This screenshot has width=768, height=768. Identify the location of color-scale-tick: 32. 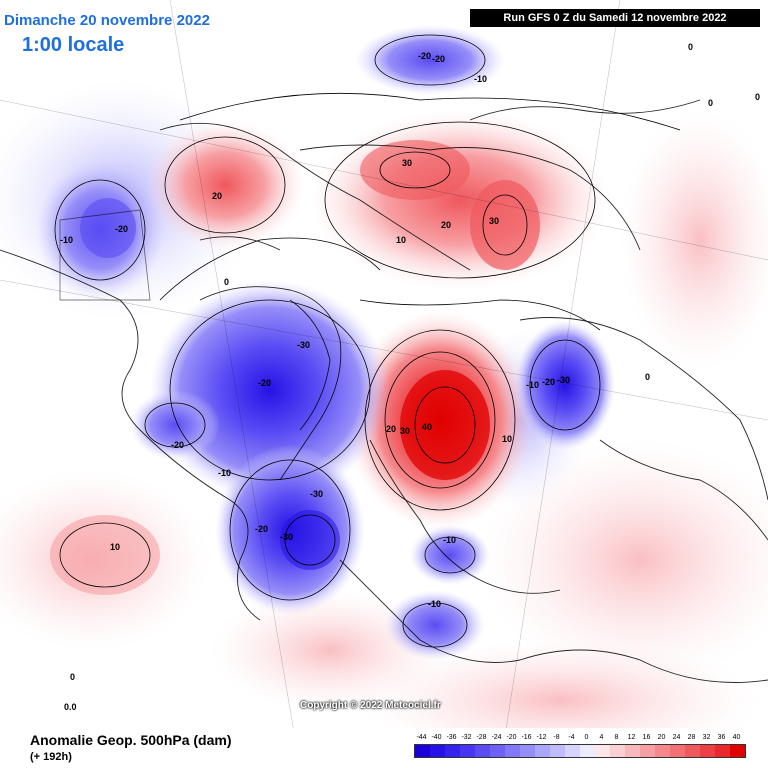
(706, 737).